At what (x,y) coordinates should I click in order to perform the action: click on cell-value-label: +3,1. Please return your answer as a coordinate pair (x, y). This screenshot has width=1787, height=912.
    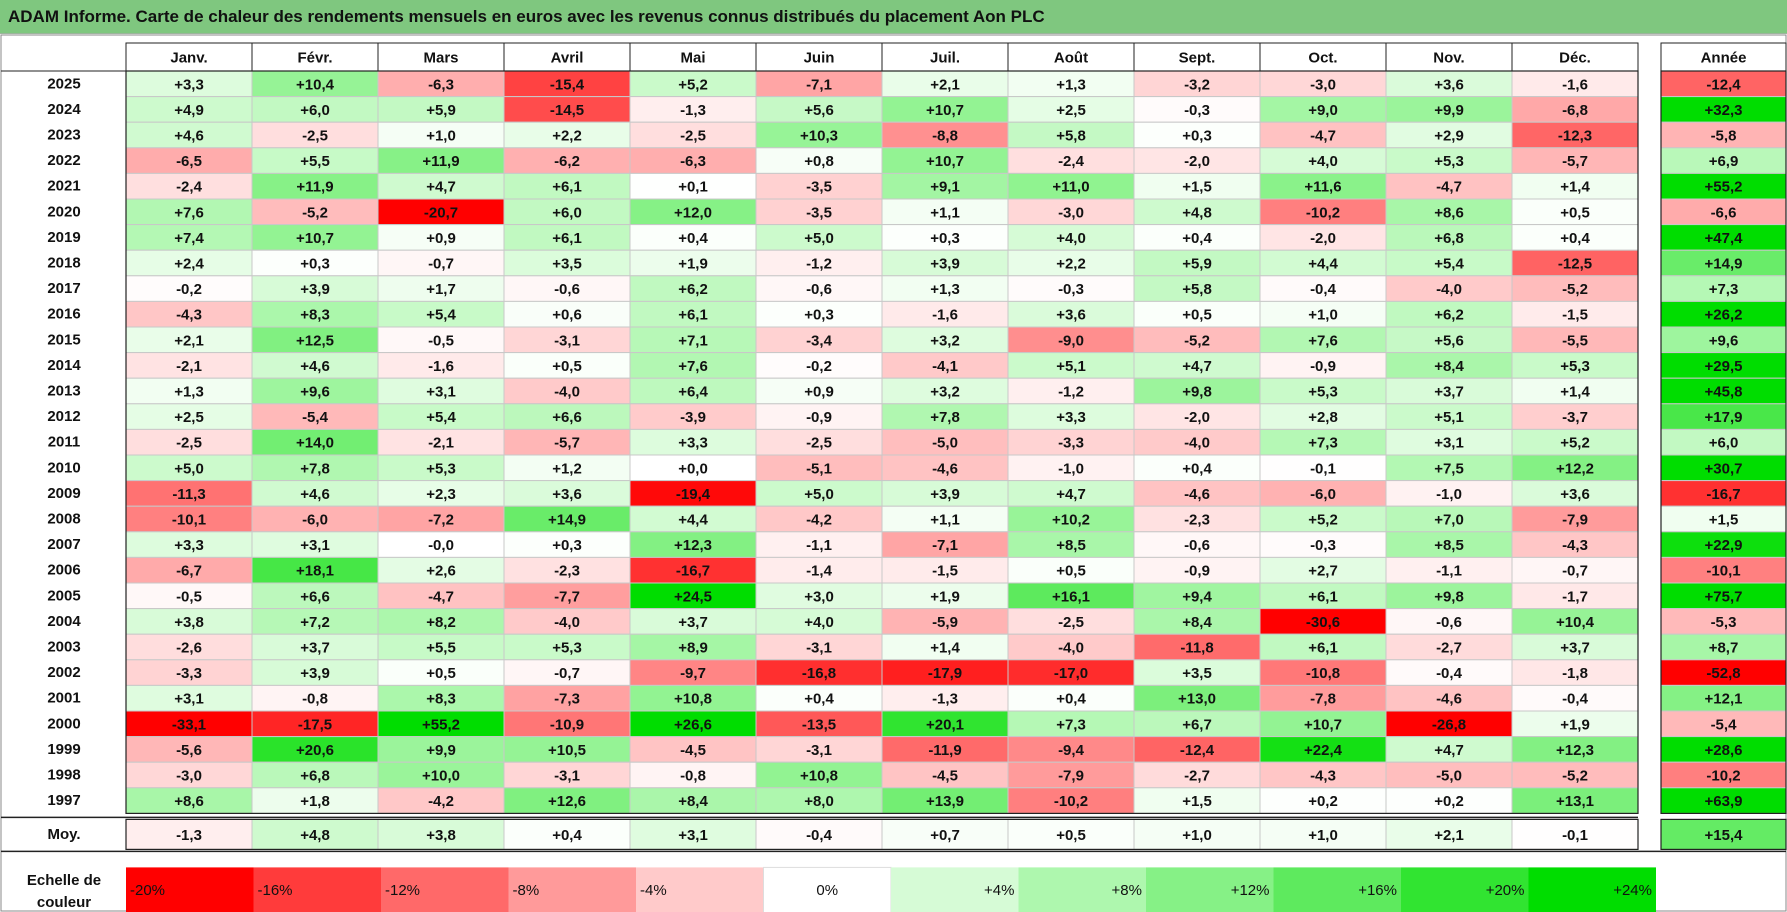
    Looking at the image, I should click on (315, 545).